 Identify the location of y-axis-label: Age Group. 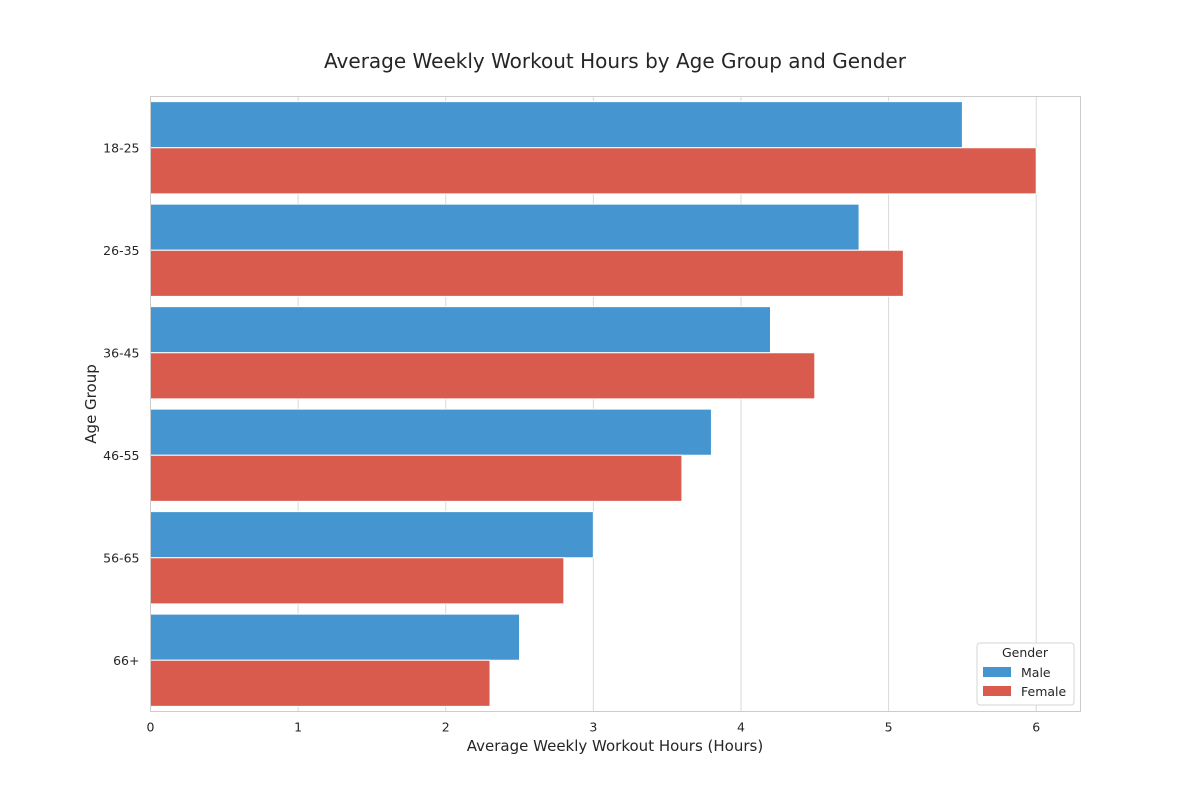
(91, 403).